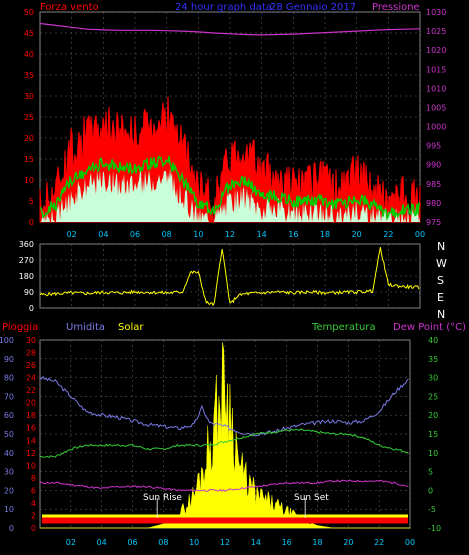  I want to click on series-line-humidity, so click(224, 406).